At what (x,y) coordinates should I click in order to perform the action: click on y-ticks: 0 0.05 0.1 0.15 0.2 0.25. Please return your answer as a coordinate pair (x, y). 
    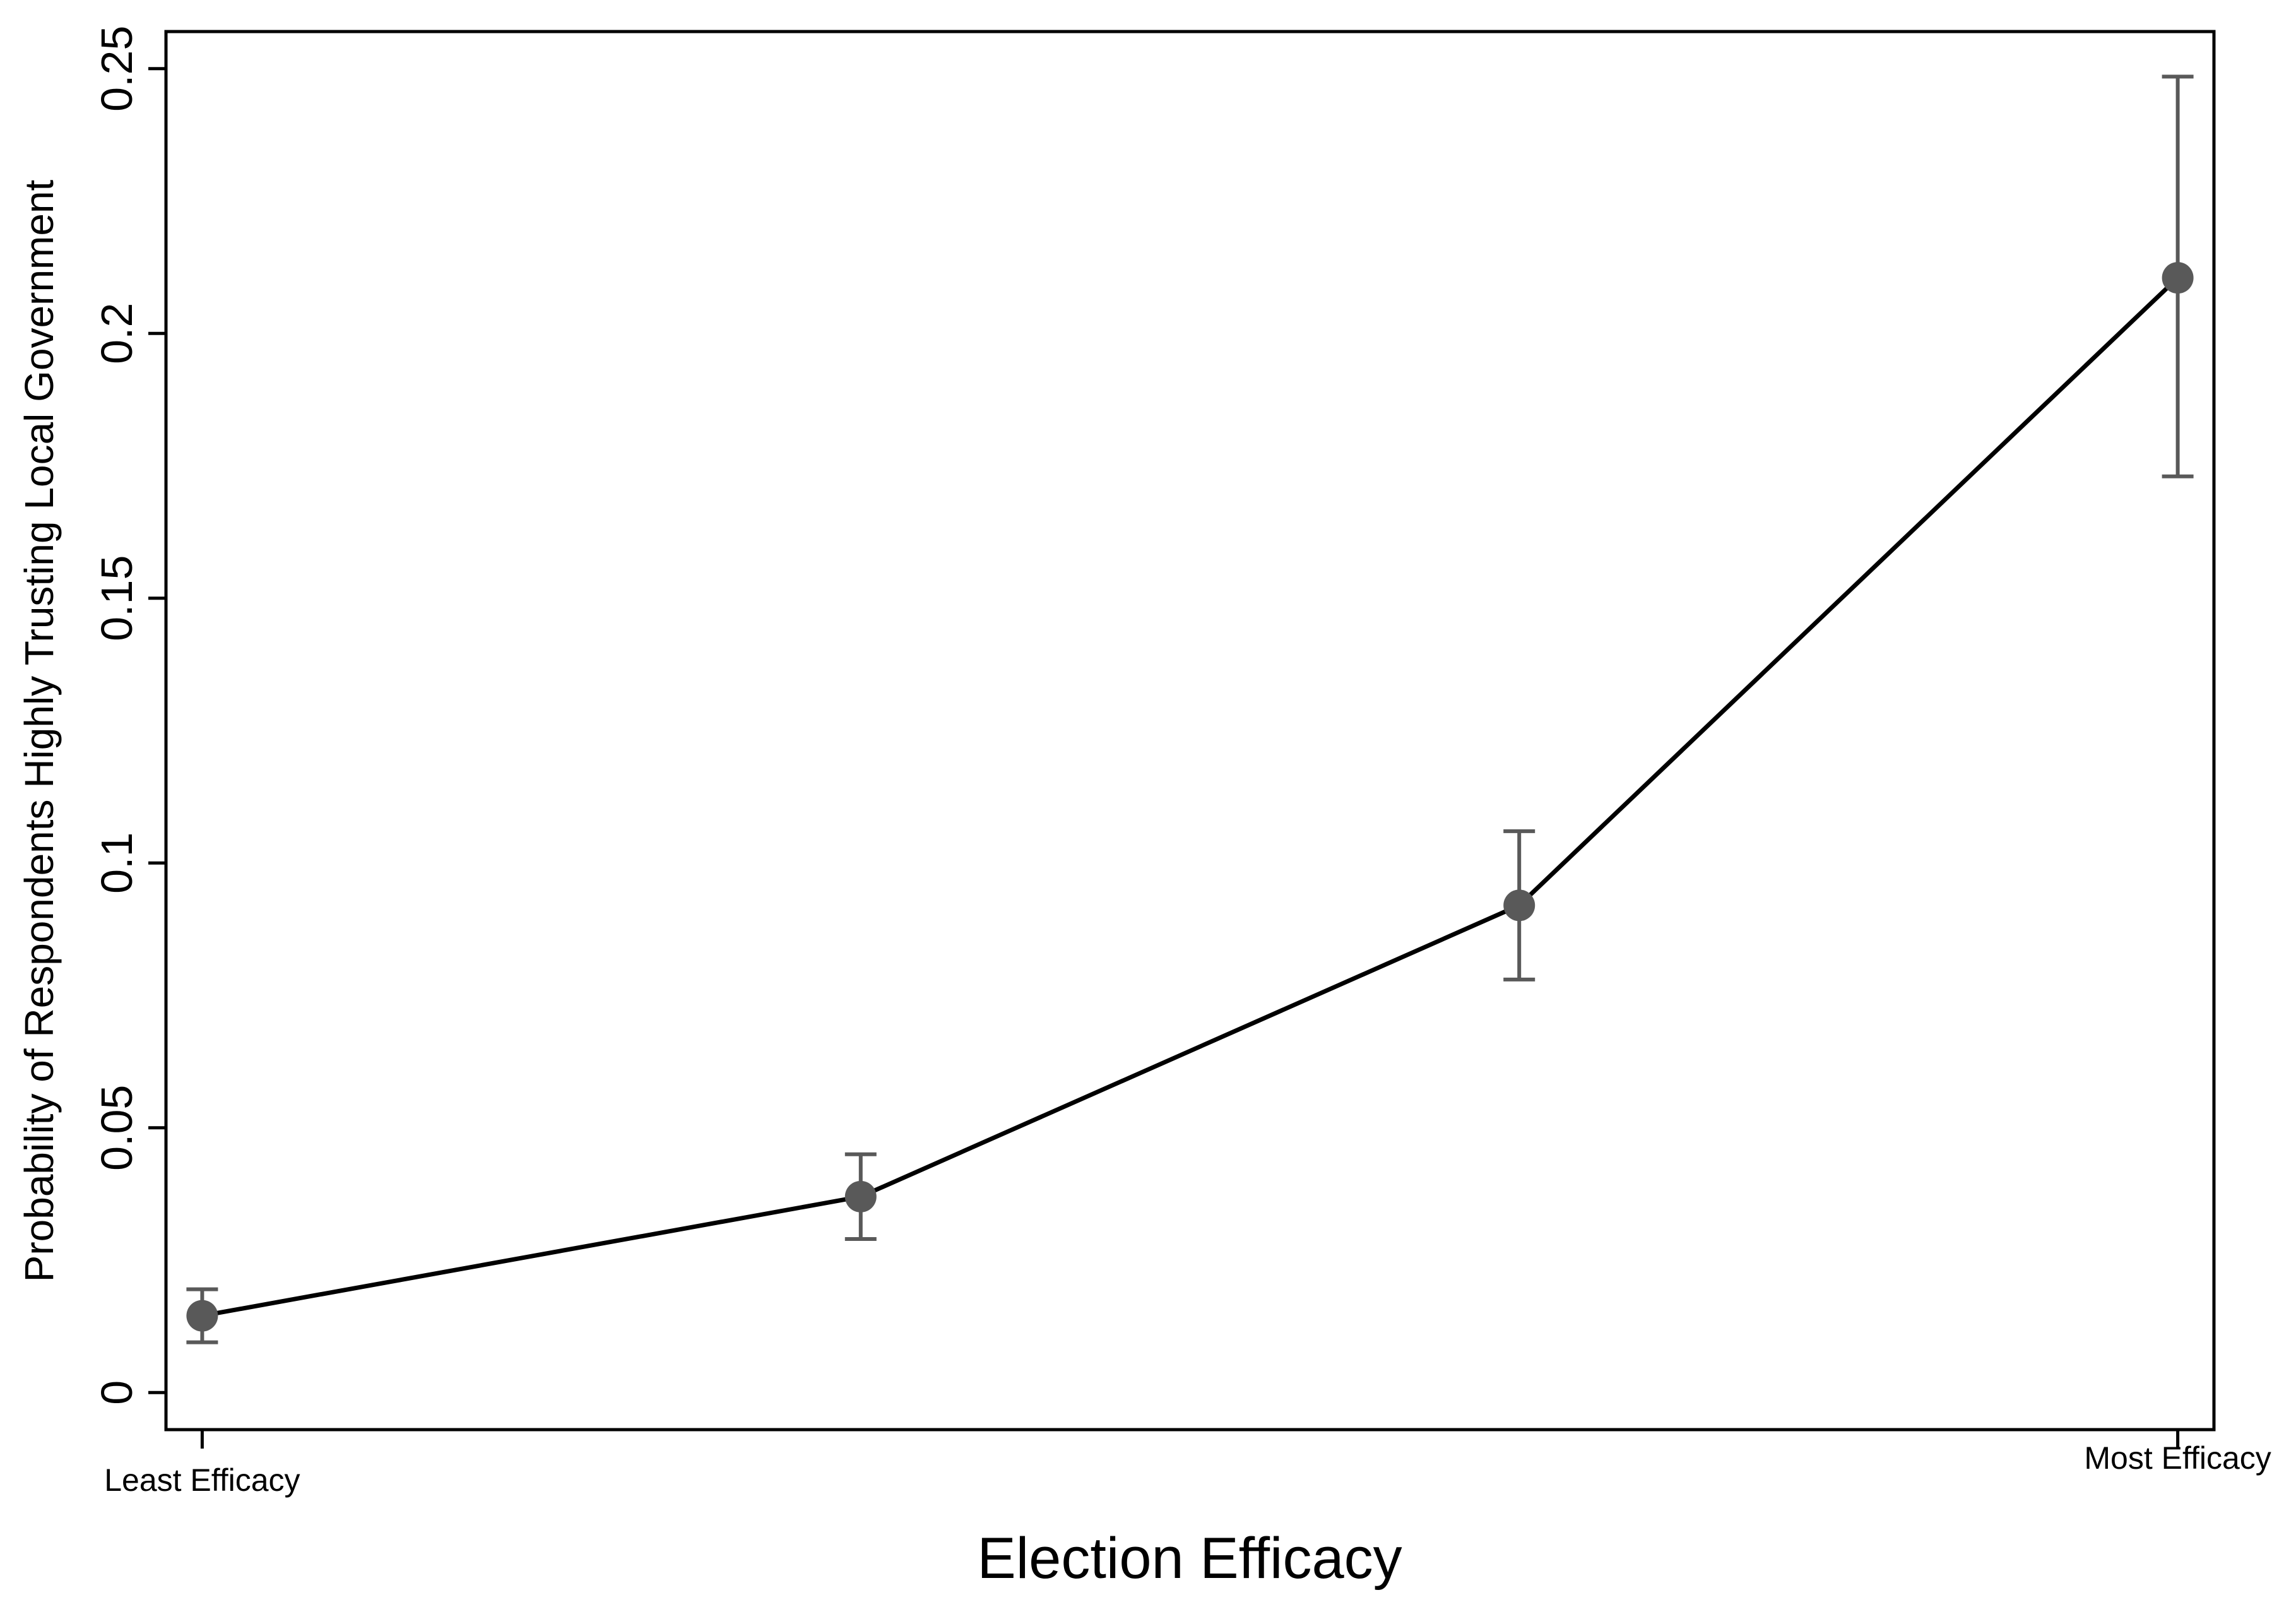
    Looking at the image, I should click on (129, 715).